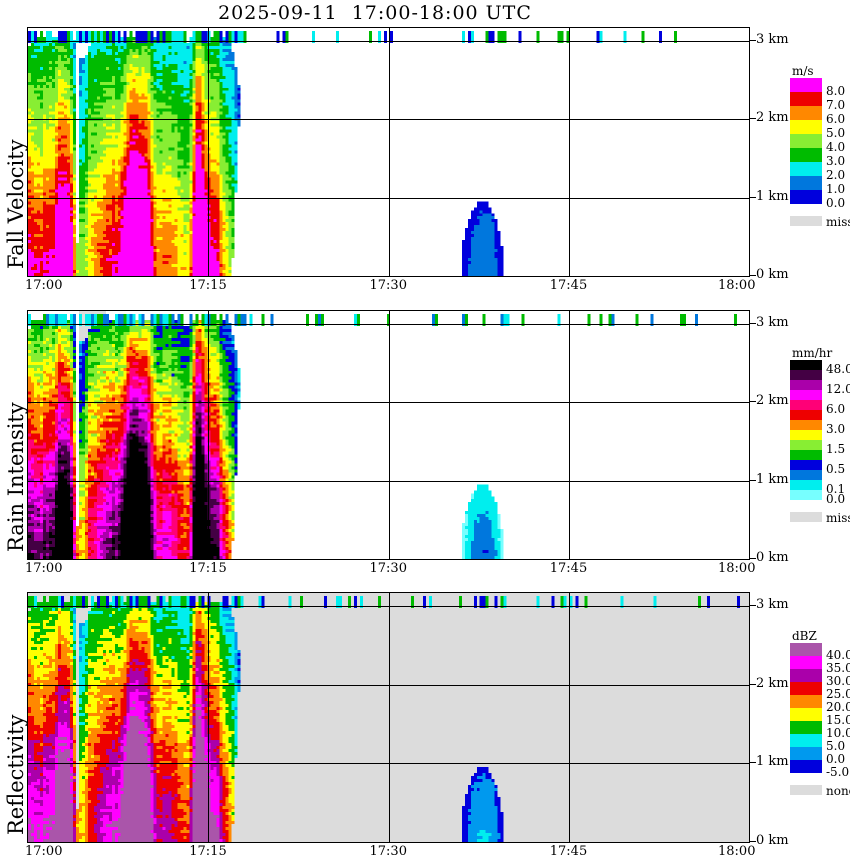 This screenshot has width=850, height=868. I want to click on colorbar-tick-label: 48.0, so click(838, 369).